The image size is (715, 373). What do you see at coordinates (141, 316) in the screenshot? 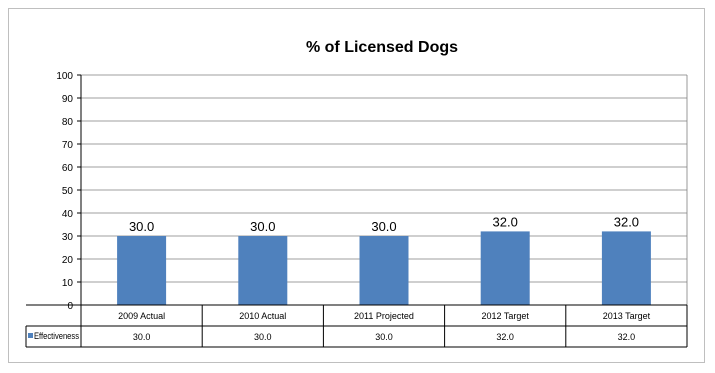
I see `x-category-label: 2009 Actual` at bounding box center [141, 316].